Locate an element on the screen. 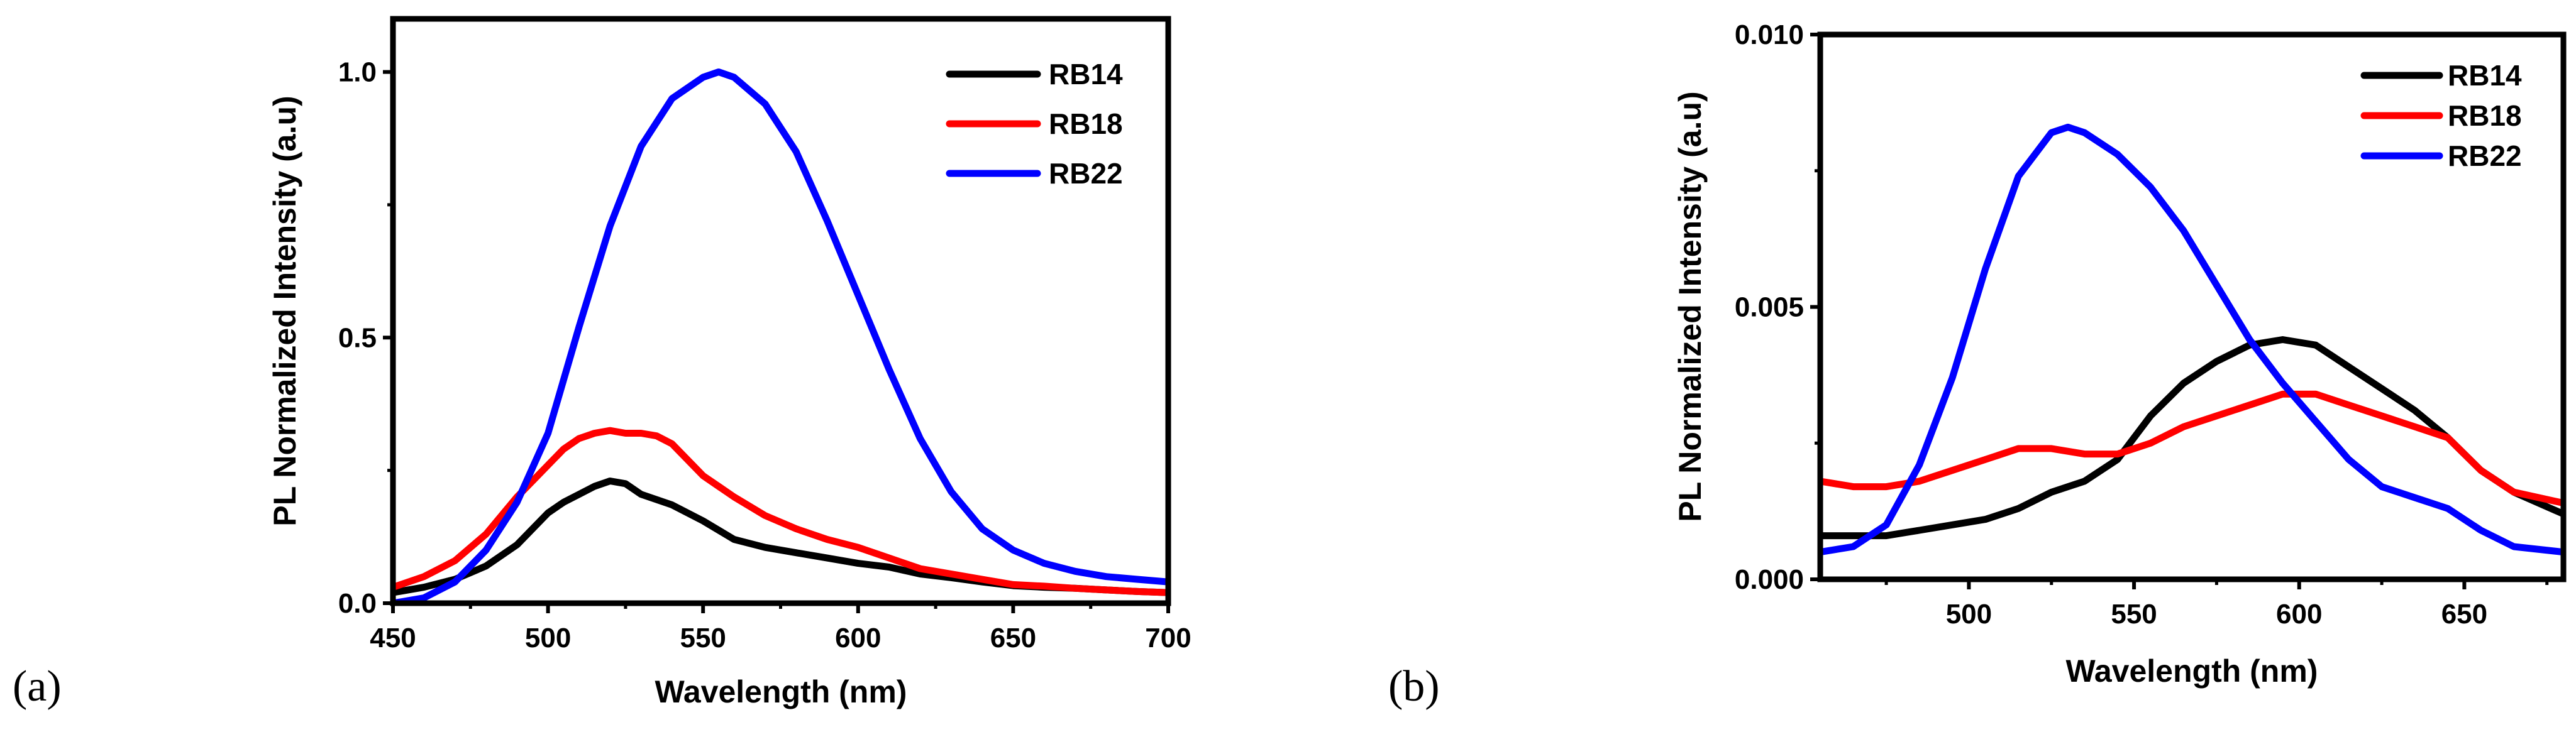 This screenshot has width=2576, height=732. panel-label: (b) is located at coordinates (1414, 686).